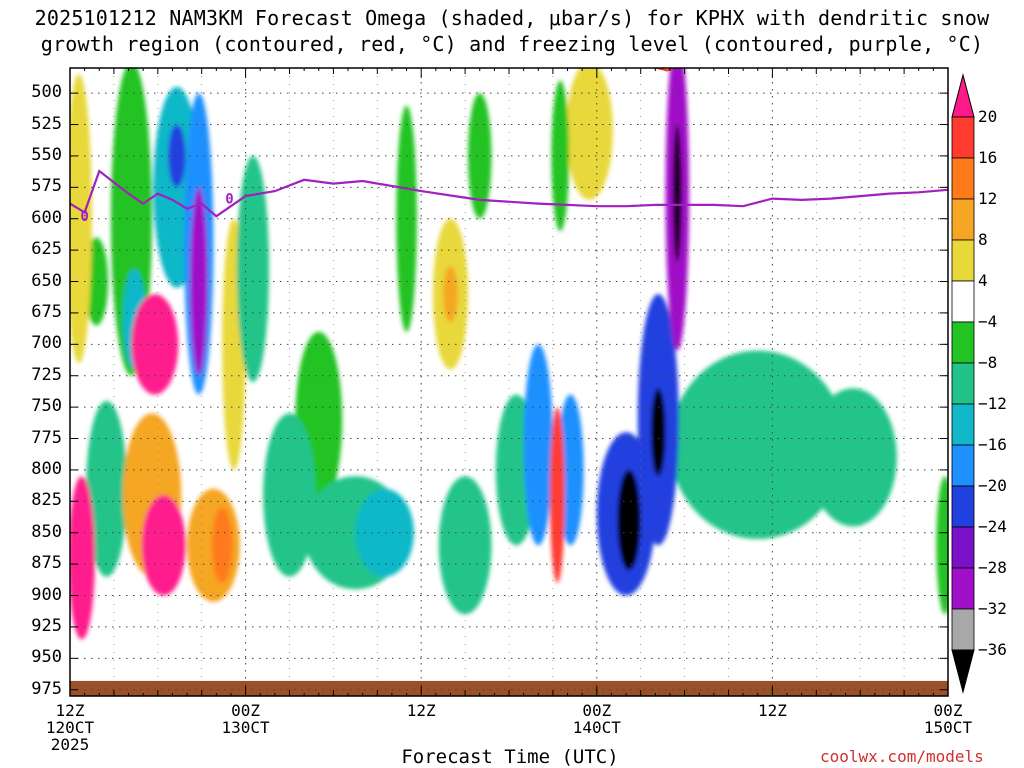  Describe the element at coordinates (992, 526) in the screenshot. I see `colorbar-label: −24` at that location.